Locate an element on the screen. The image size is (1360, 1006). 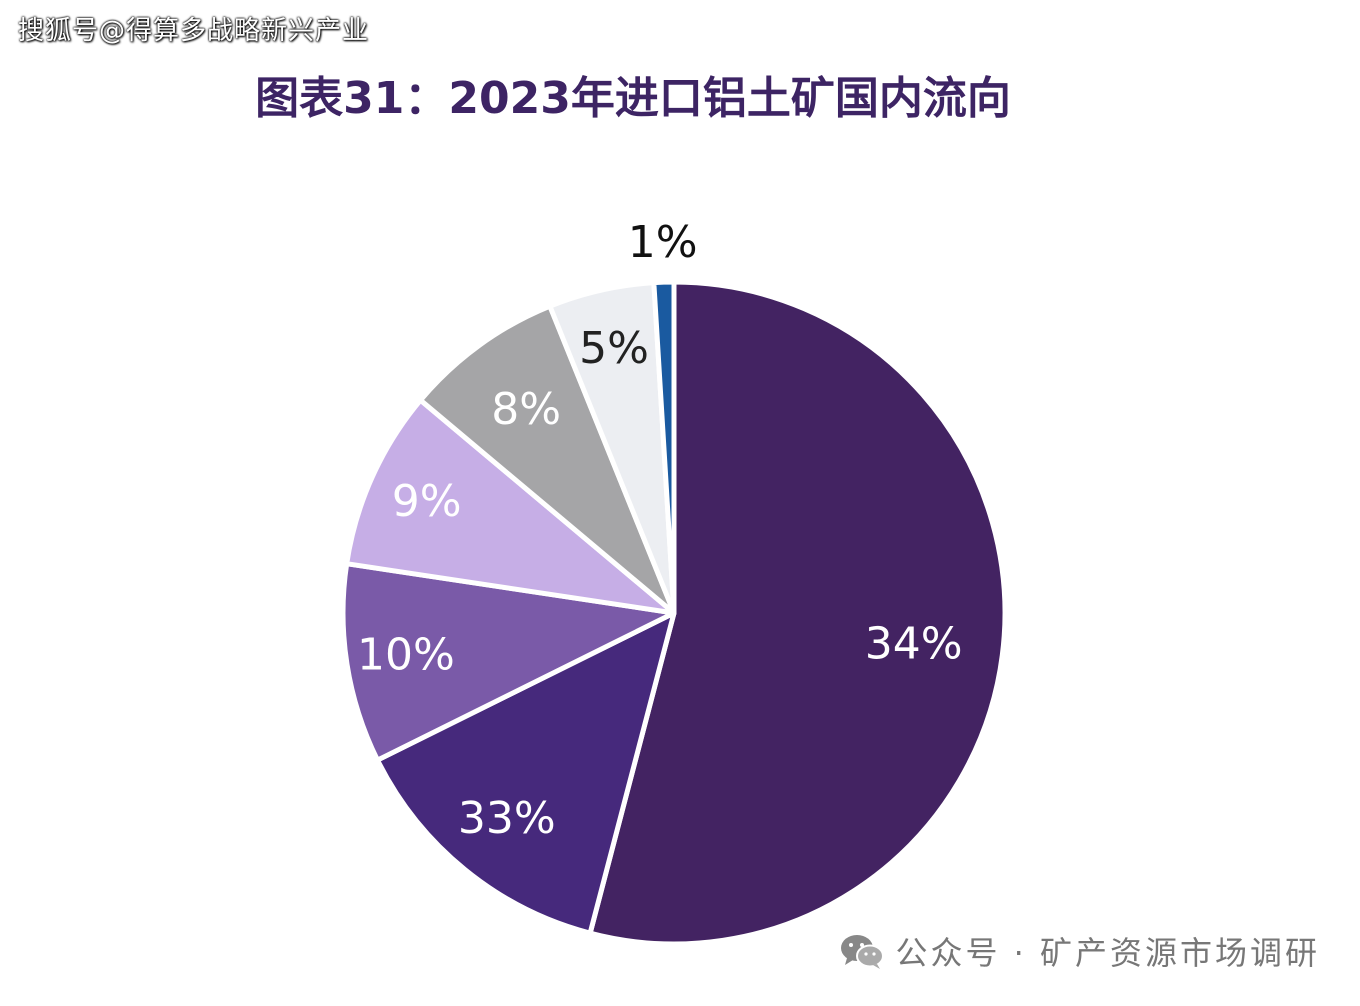
pie-slice-8pct is located at coordinates (547, 459).